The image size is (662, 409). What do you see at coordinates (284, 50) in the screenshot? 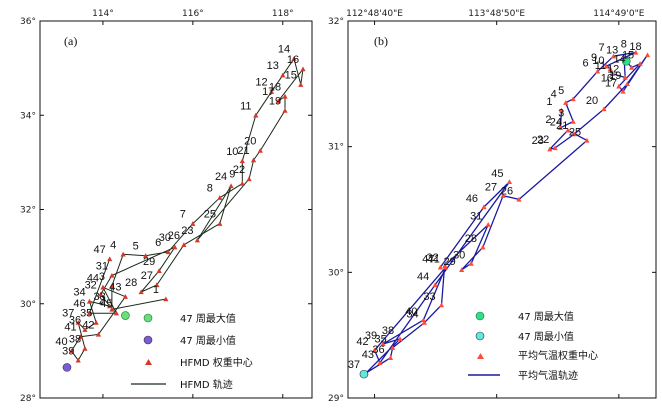
I see `week-label-14: 14` at bounding box center [284, 50].